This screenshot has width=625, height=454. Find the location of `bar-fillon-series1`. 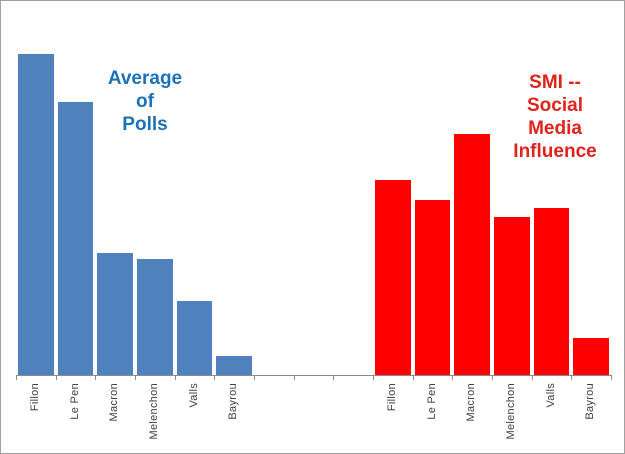

bar-fillon-series1 is located at coordinates (36, 214).